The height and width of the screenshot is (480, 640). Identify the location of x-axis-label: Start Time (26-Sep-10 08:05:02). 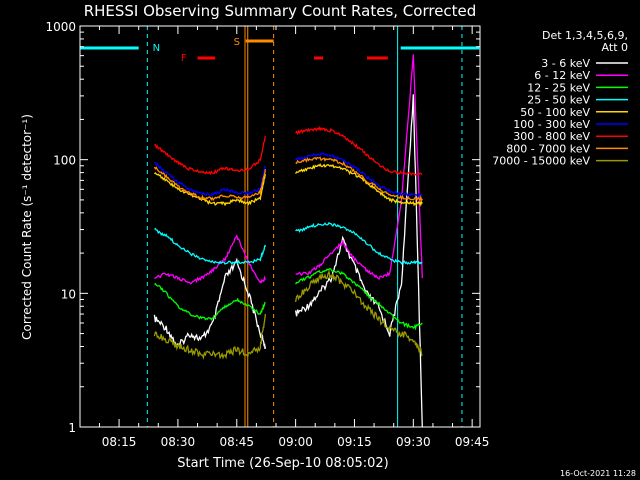
(282, 463).